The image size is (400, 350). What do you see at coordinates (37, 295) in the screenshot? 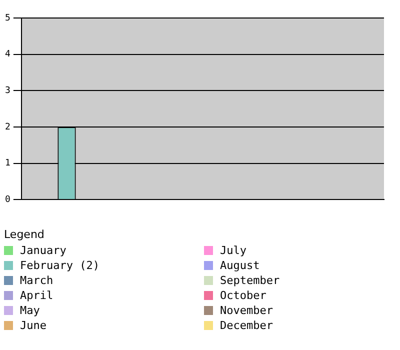
I see `legend-label: April` at bounding box center [37, 295].